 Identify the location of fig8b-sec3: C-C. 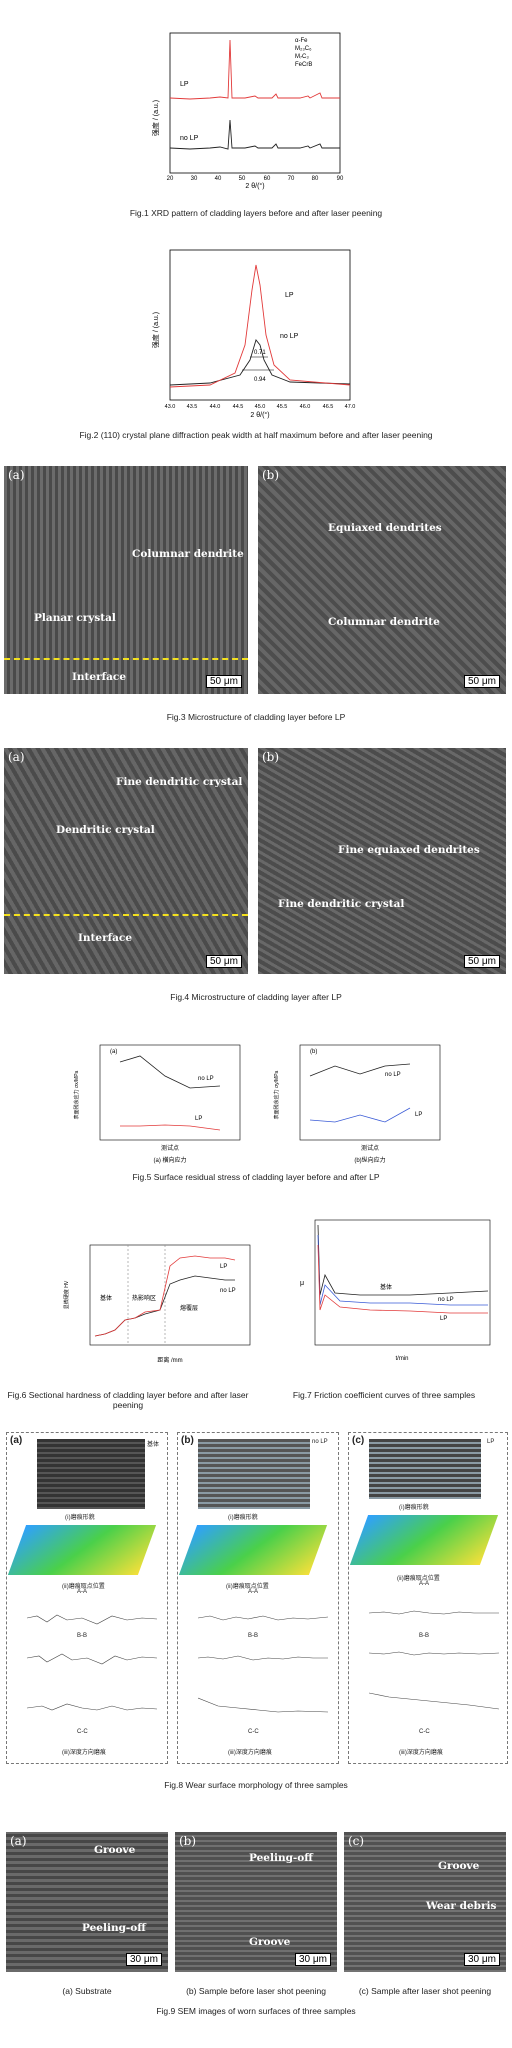
(253, 1732).